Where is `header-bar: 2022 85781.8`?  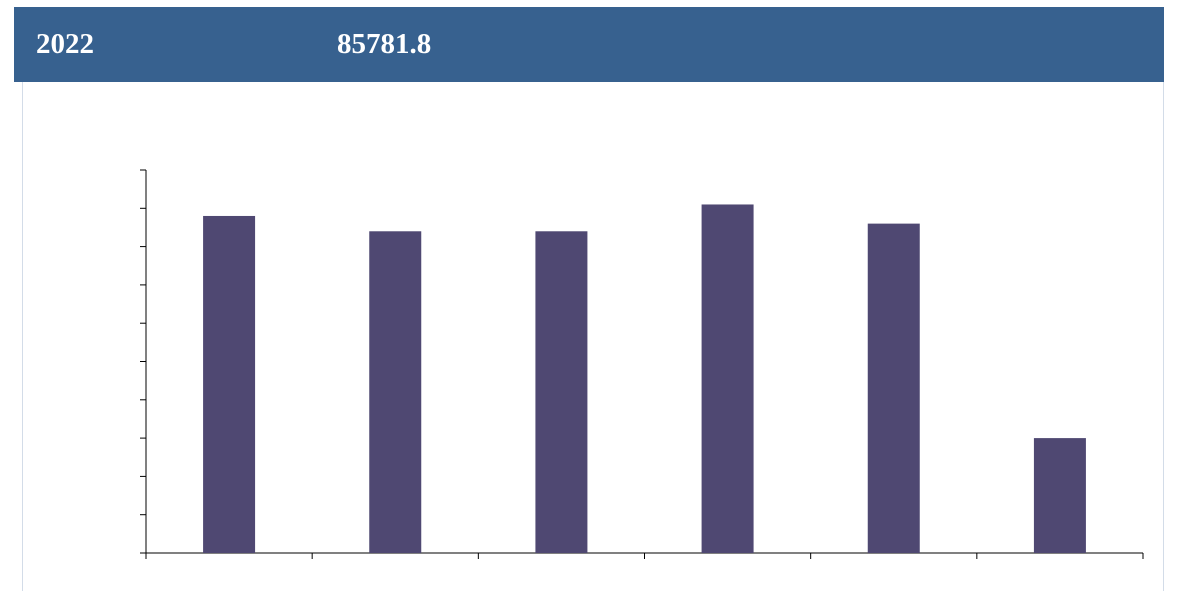
header-bar: 2022 85781.8 is located at coordinates (589, 44).